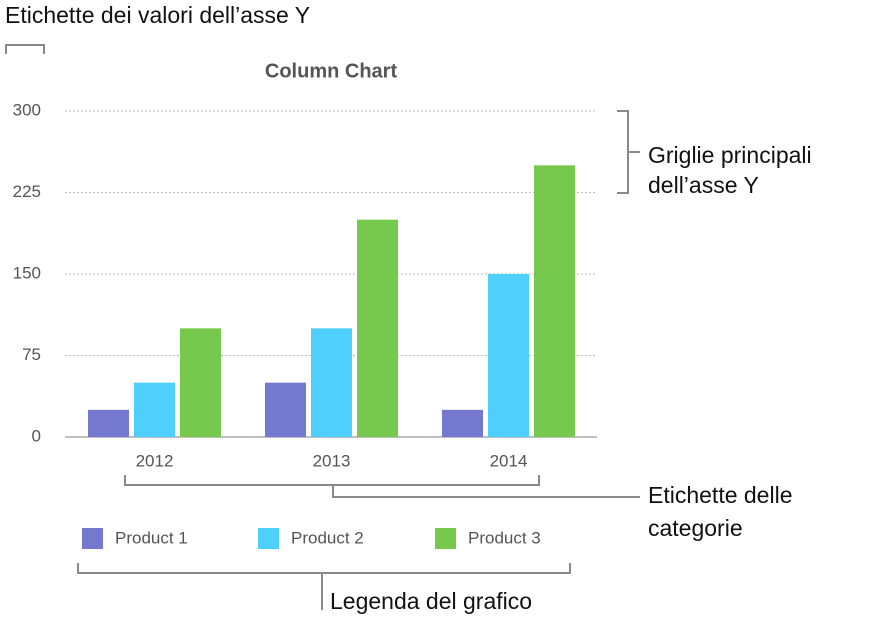 The width and height of the screenshot is (876, 627). I want to click on annotation: Legenda del grafico, so click(431, 601).